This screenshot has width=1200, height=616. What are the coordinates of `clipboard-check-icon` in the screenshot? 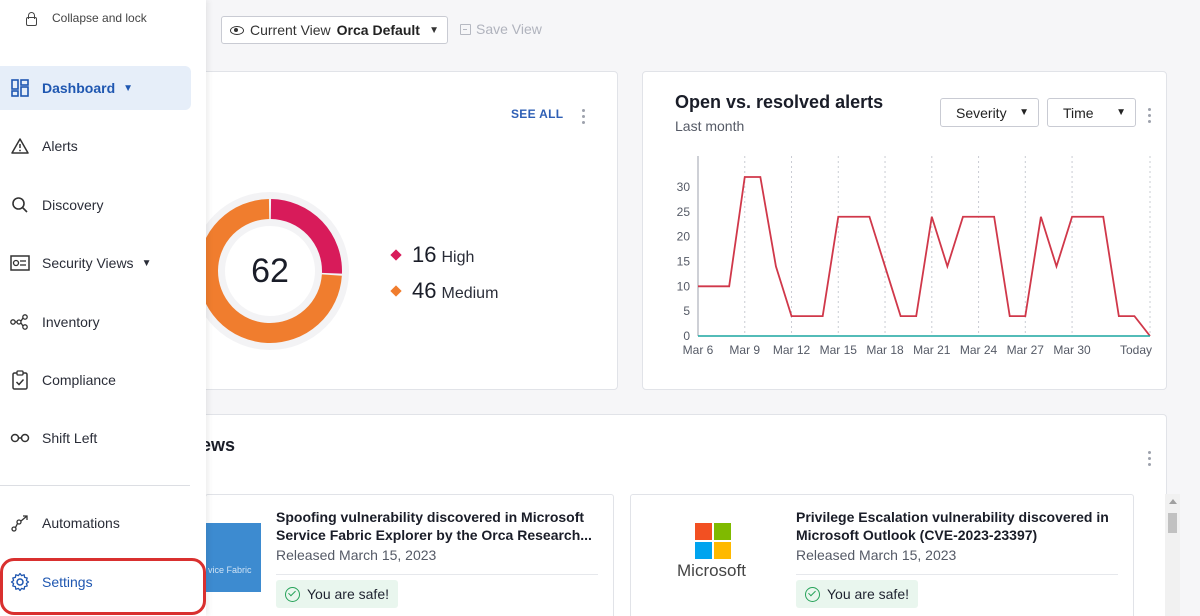 It's located at (20, 380).